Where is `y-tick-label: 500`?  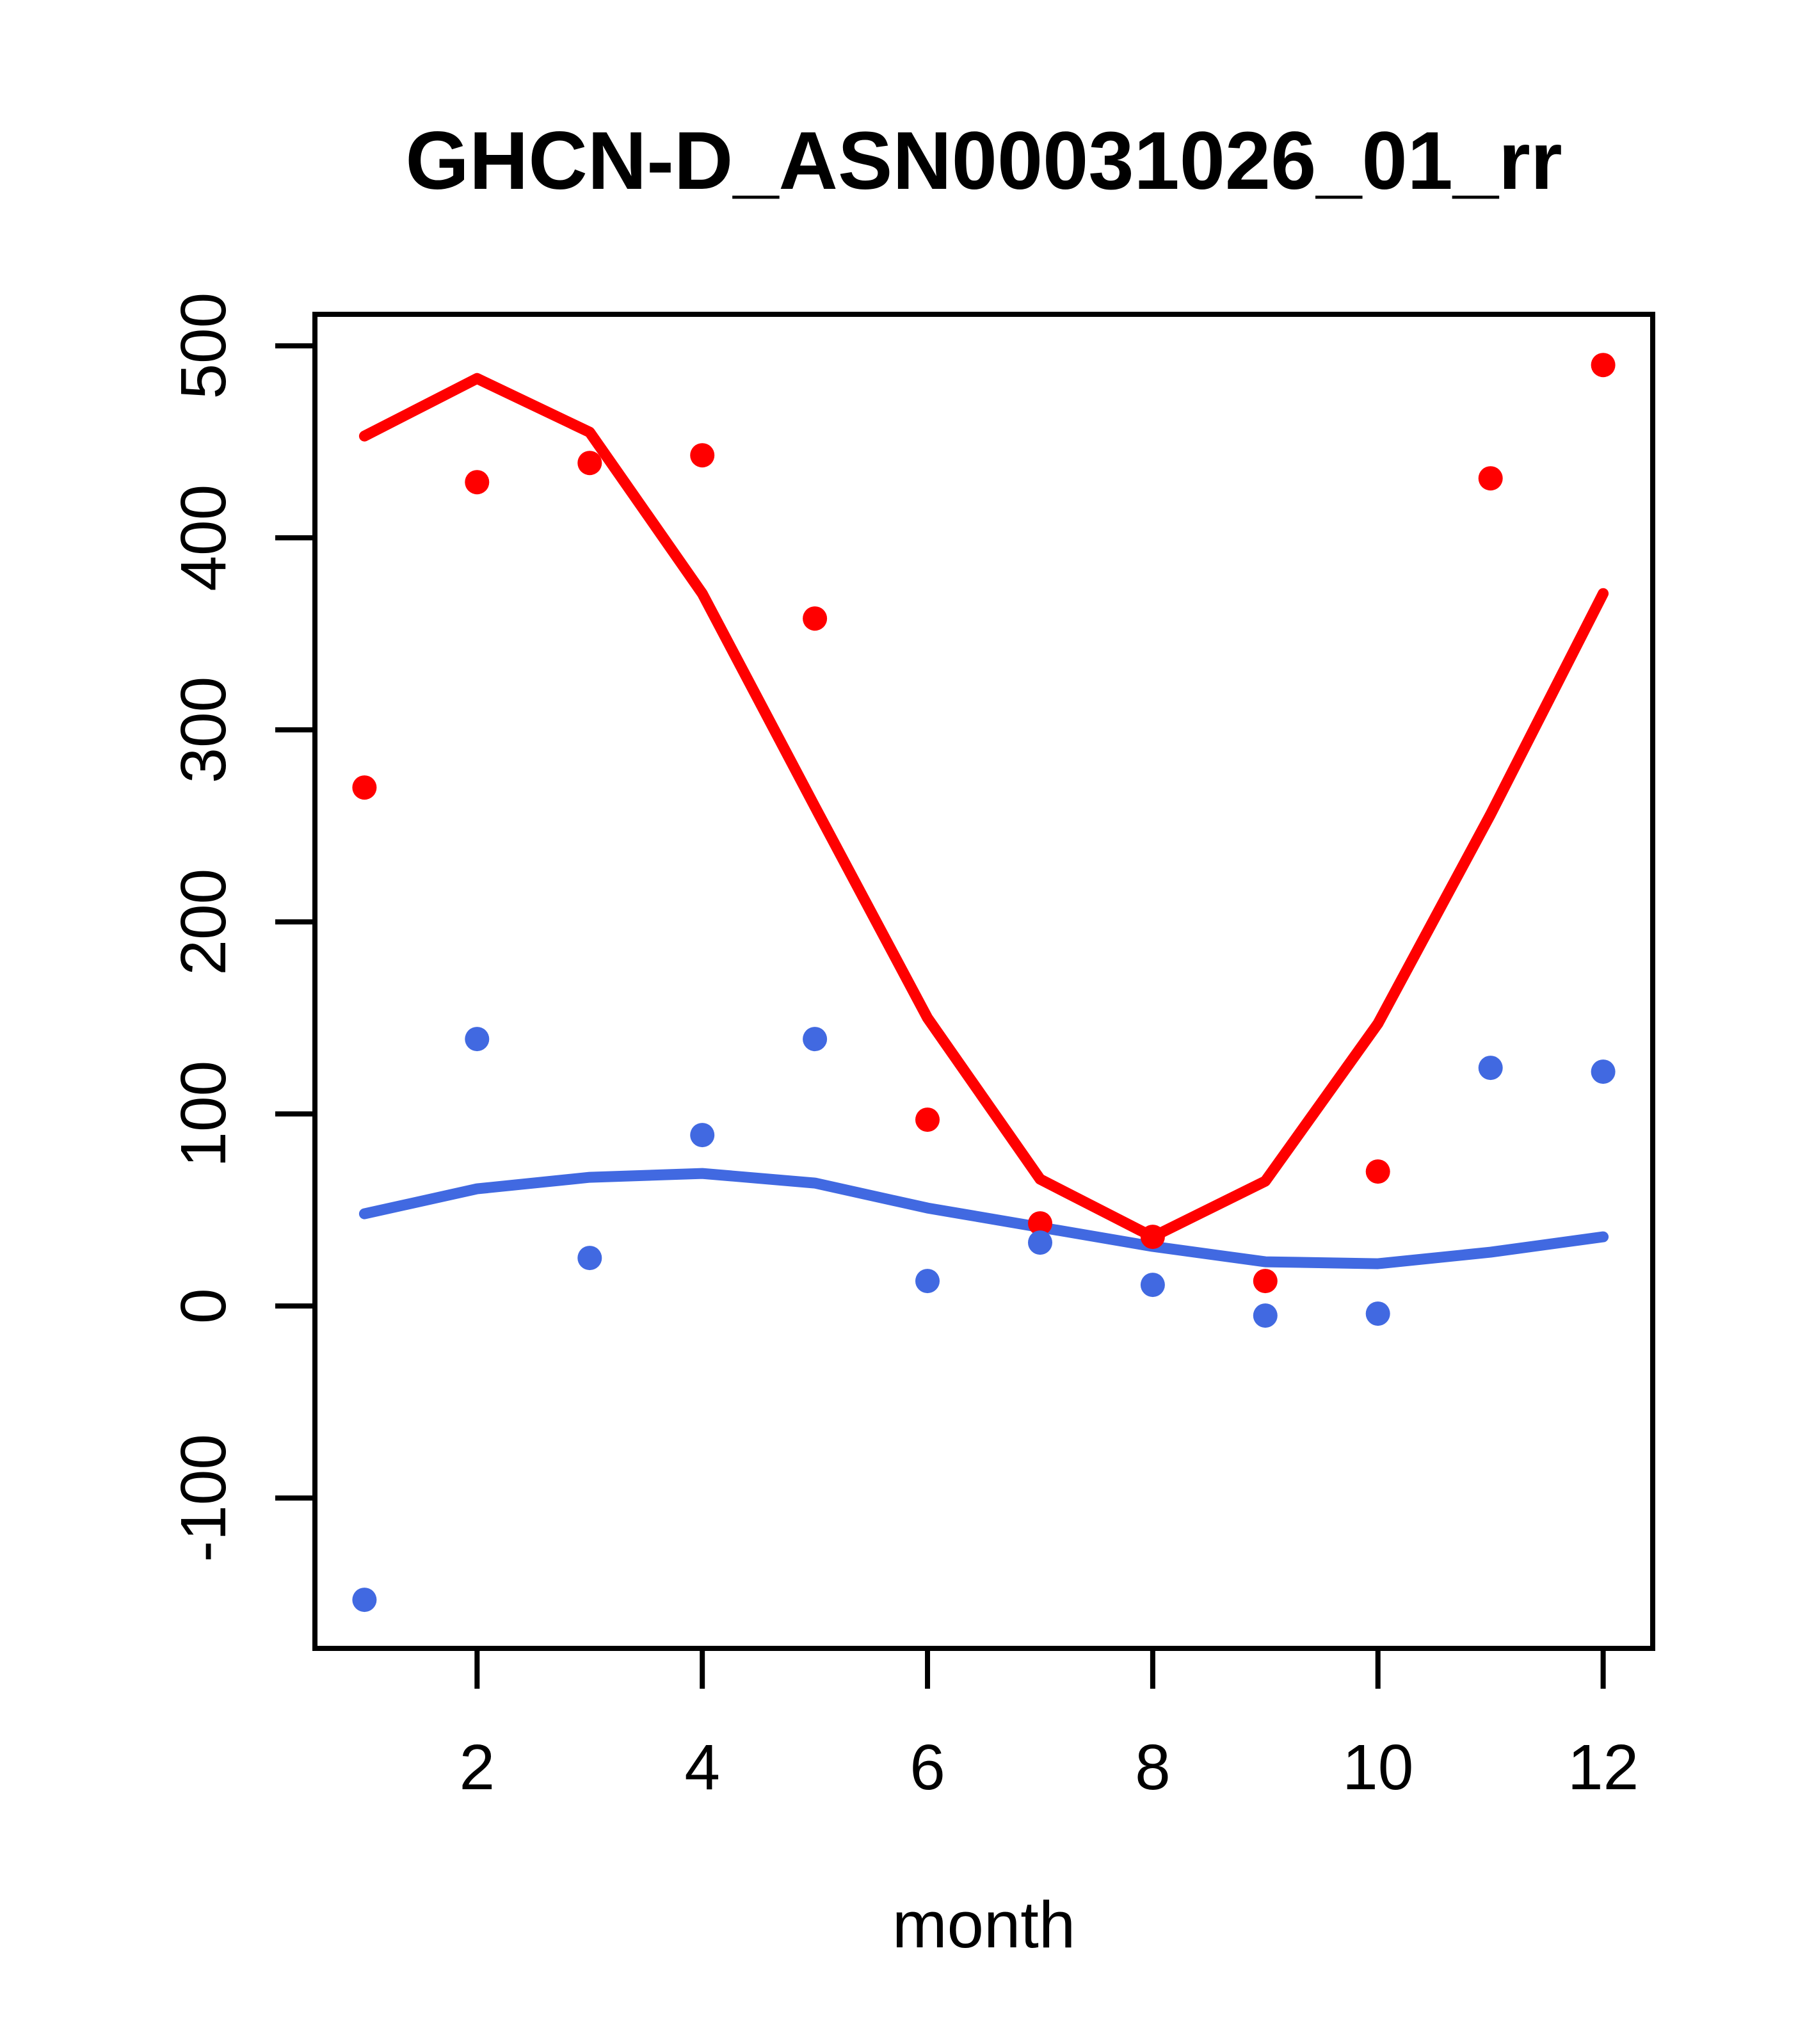
y-tick-label: 500 is located at coordinates (203, 346).